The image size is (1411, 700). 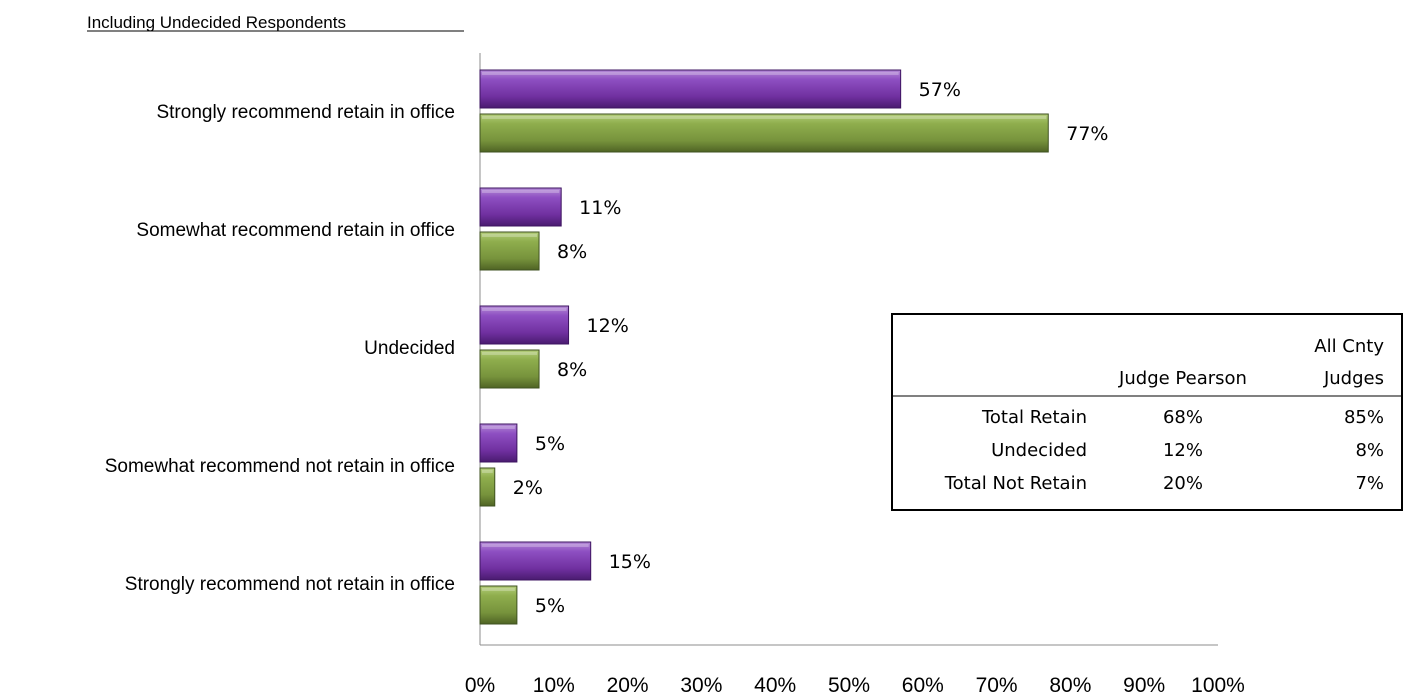 I want to click on bar-data-label: 15%, so click(x=630, y=562).